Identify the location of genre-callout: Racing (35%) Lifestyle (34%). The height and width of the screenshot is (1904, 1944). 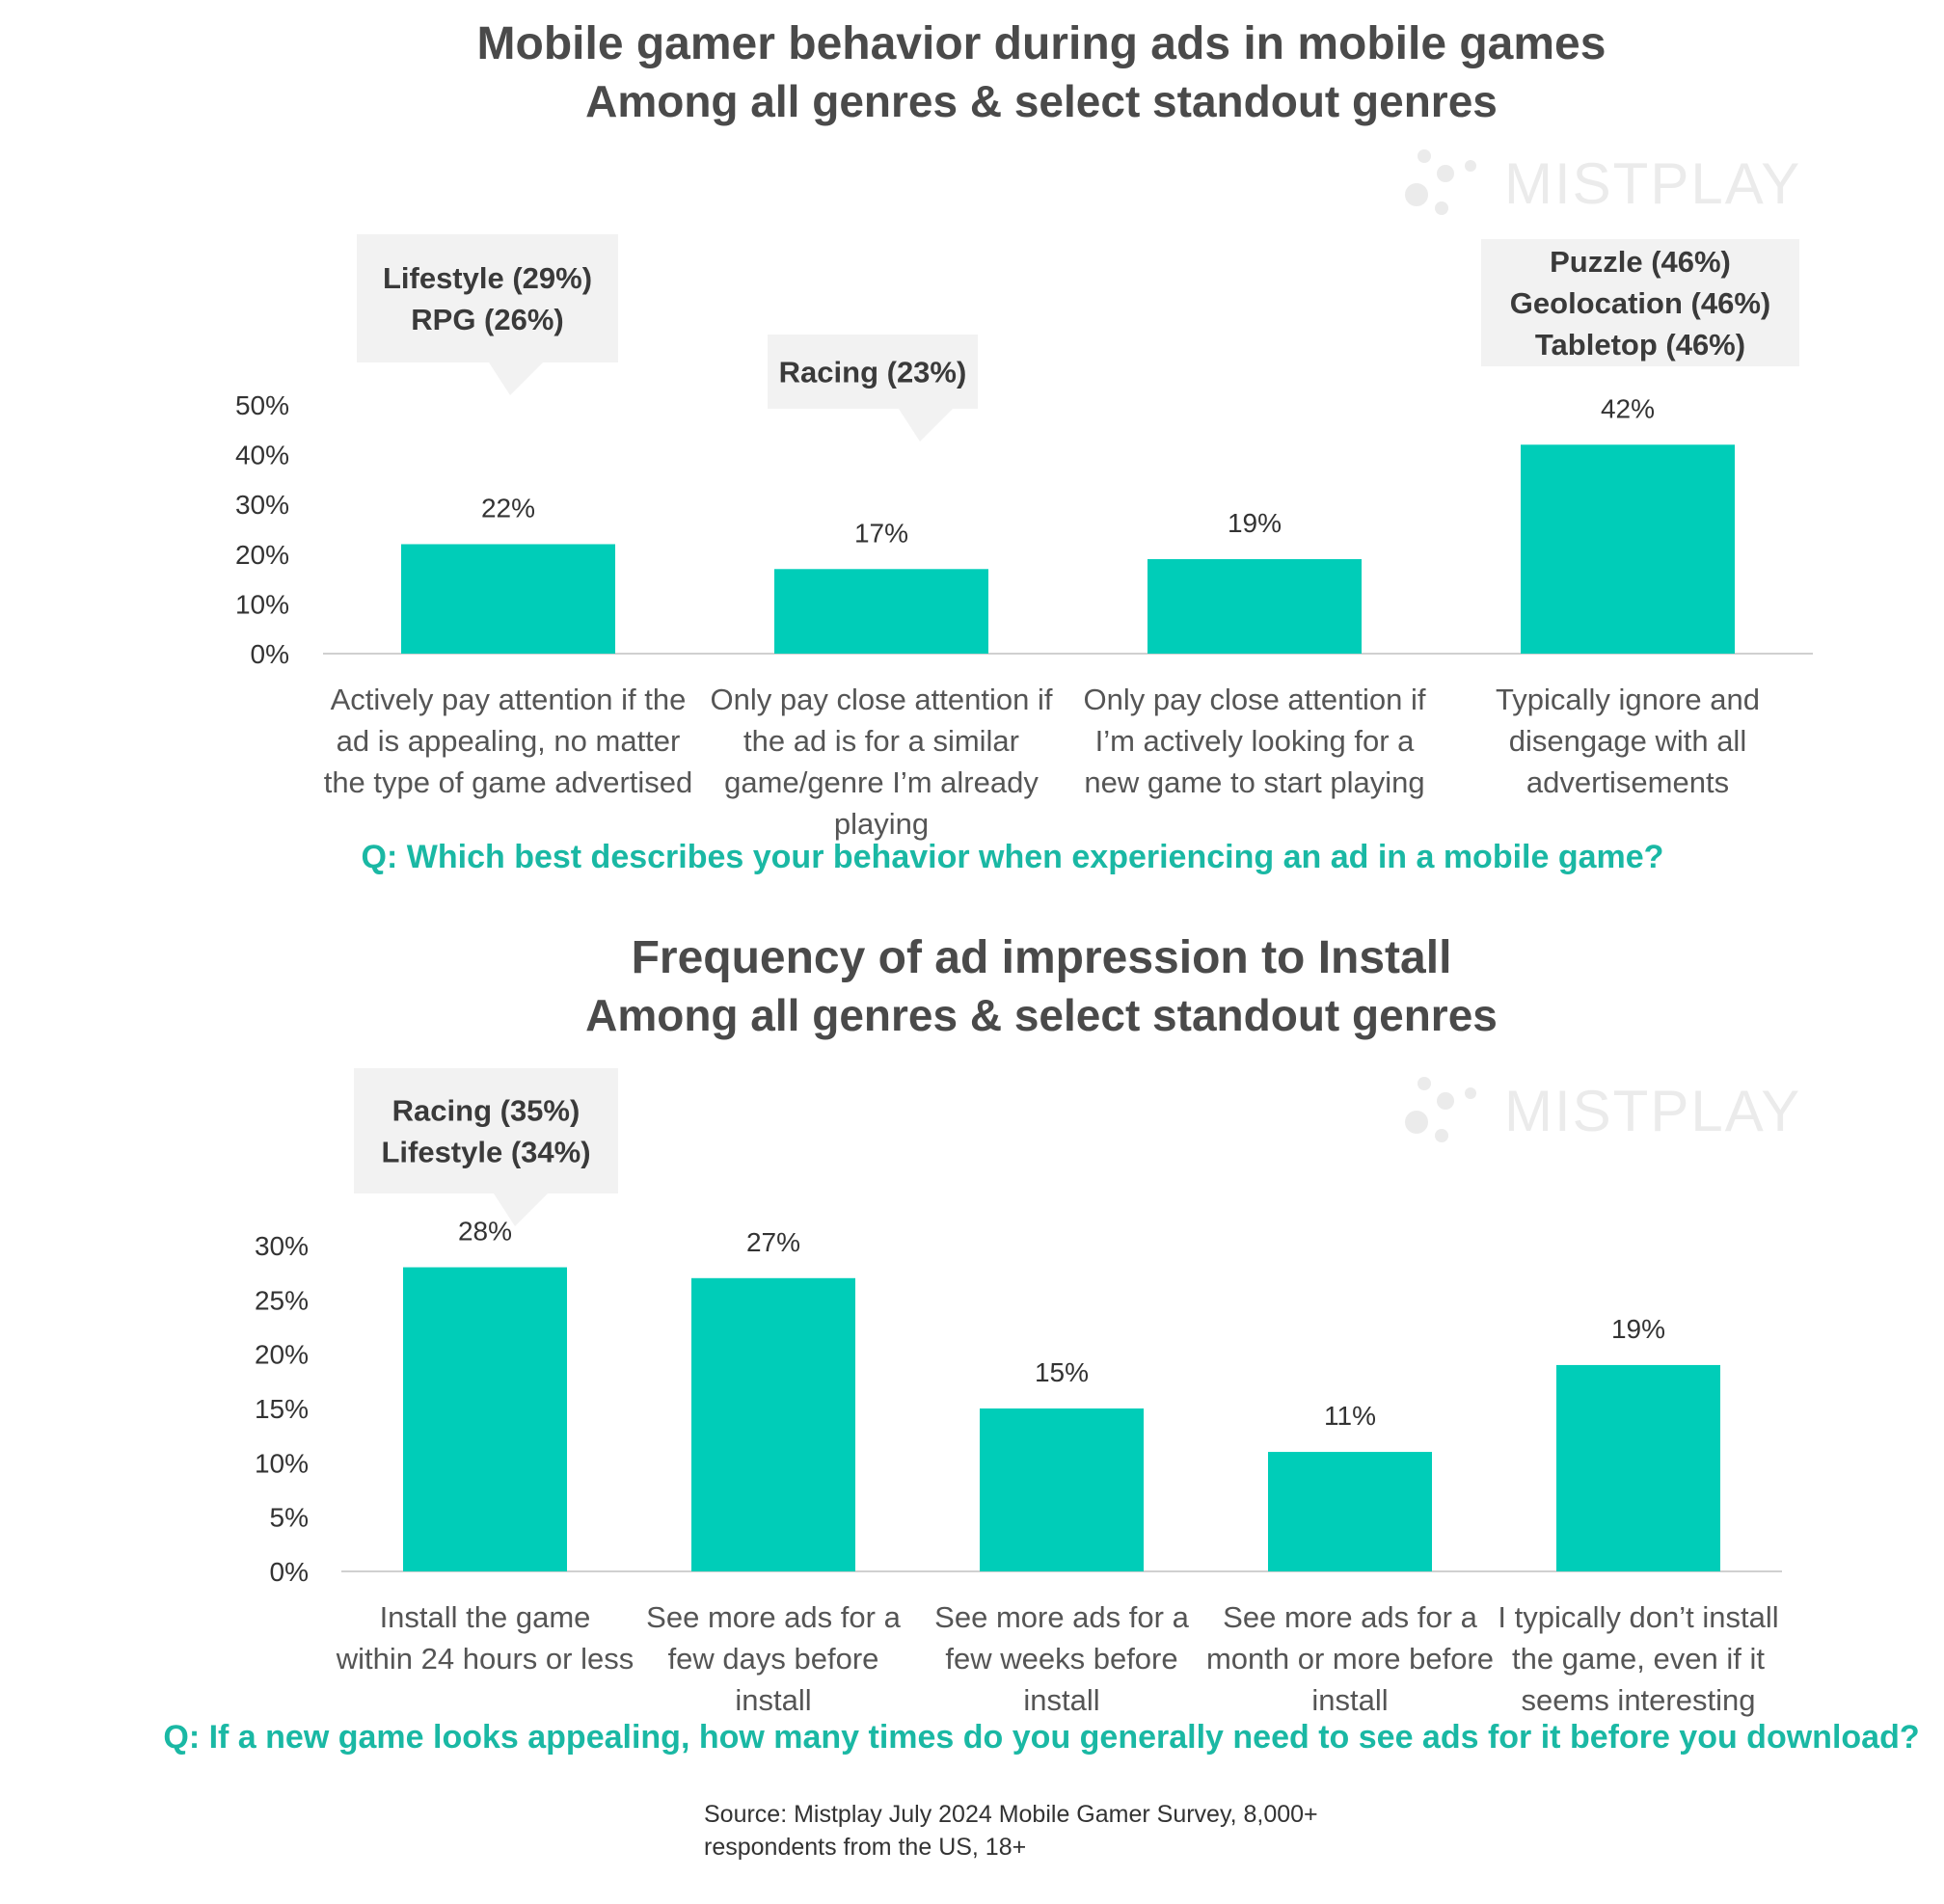
(486, 1147).